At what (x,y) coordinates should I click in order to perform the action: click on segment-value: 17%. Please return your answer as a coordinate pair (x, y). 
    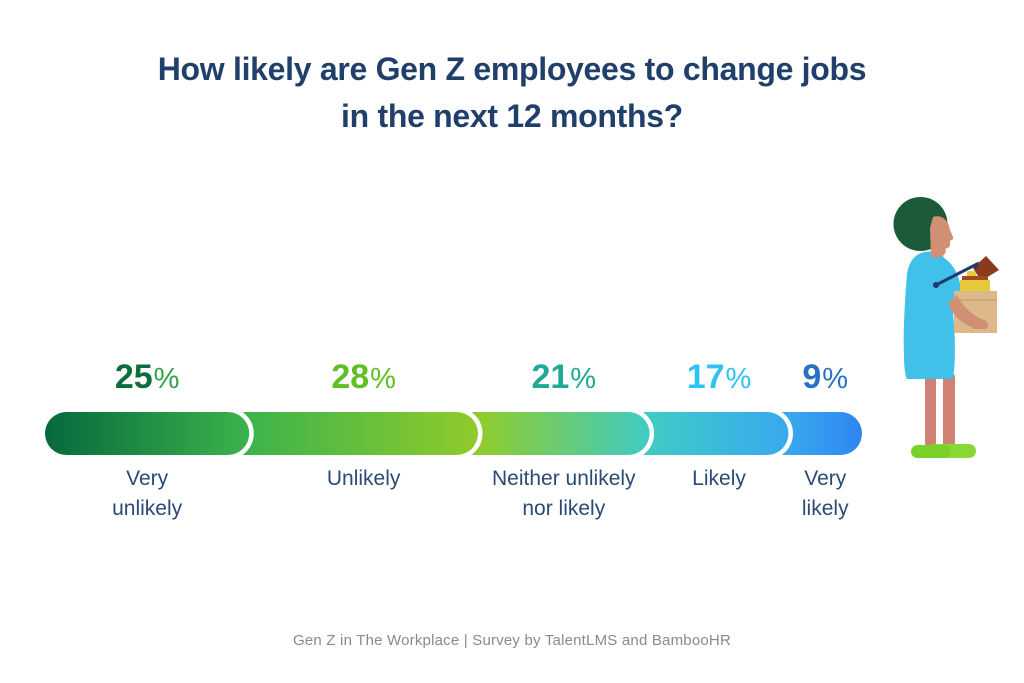
    Looking at the image, I should click on (719, 378).